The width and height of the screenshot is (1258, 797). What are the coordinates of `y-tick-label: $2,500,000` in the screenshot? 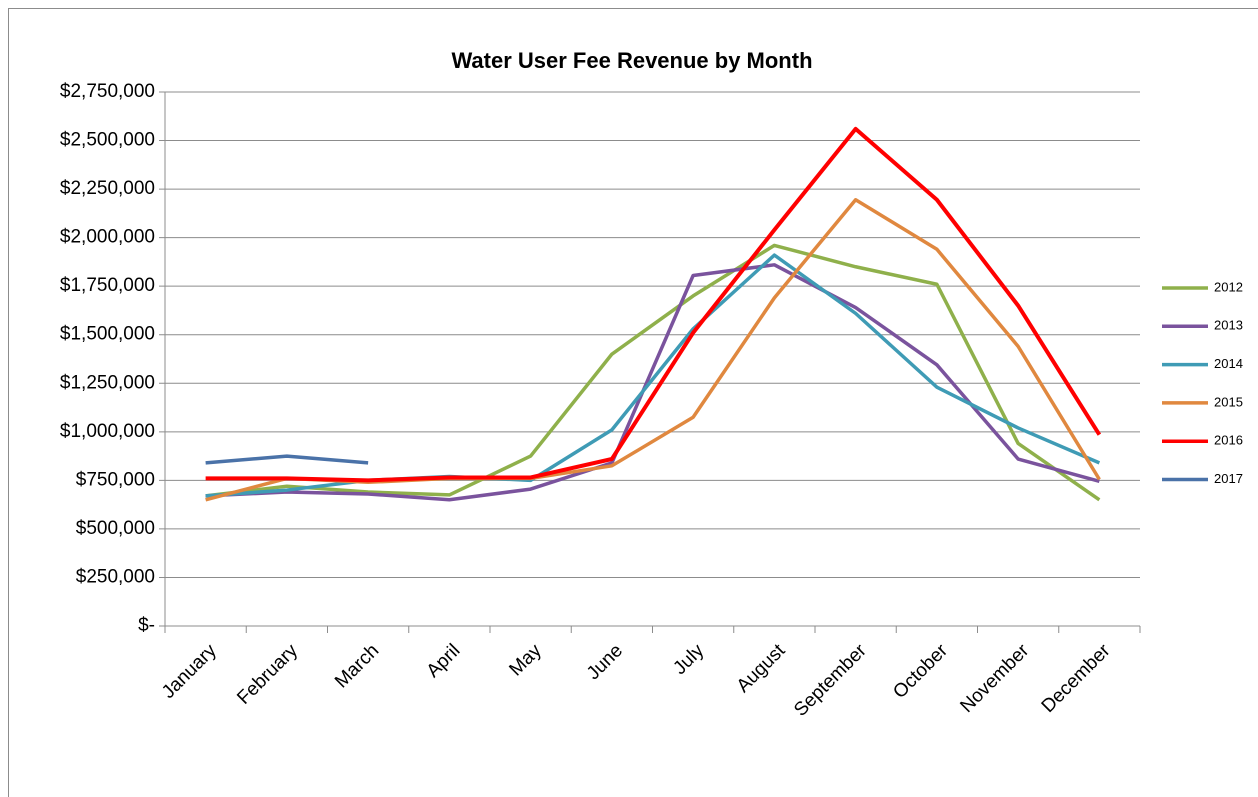 It's located at (107, 140).